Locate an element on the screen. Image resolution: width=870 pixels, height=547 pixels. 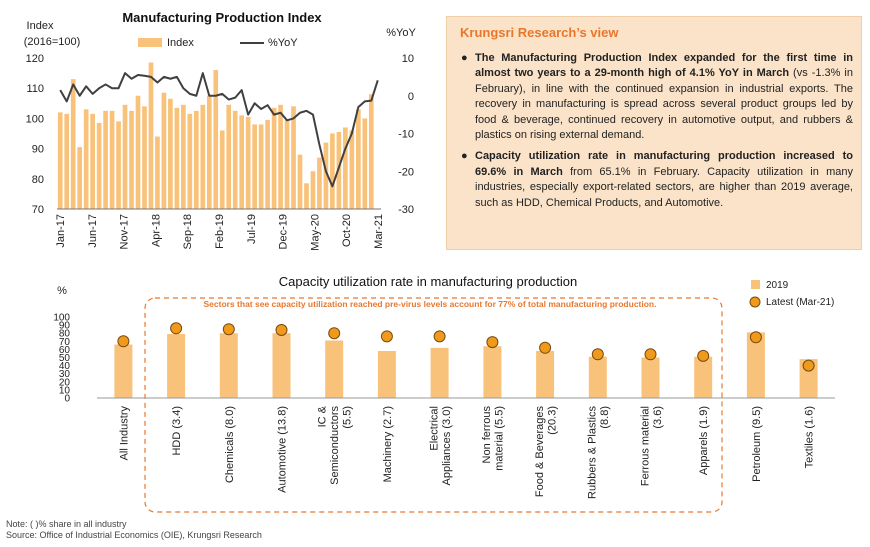
category-label: IC & Semiconductors (5.5) is located at coordinates (335, 445).